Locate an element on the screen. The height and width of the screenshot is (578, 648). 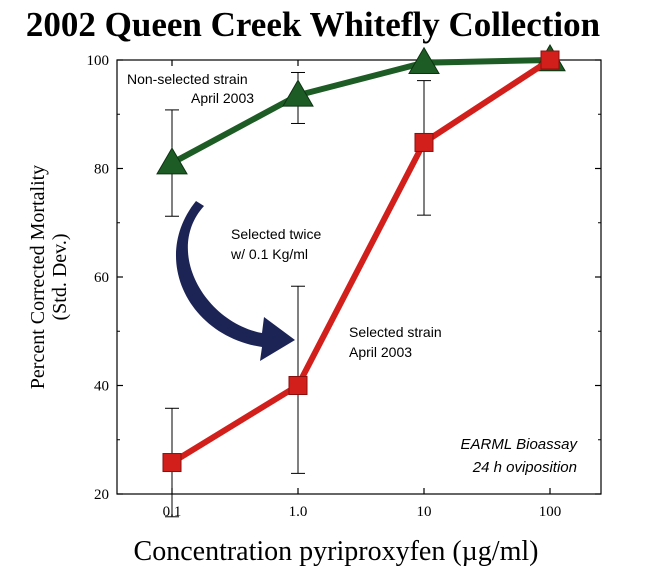
x-tick-label: 100 is located at coordinates (550, 512).